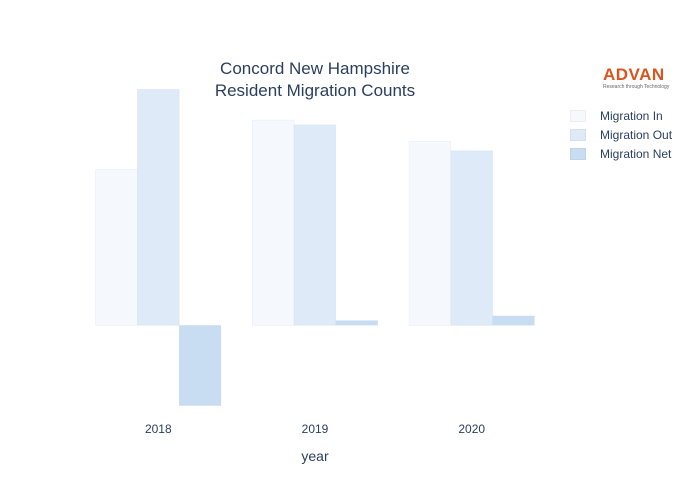  Describe the element at coordinates (636, 134) in the screenshot. I see `legend-label: Migration Out` at that location.